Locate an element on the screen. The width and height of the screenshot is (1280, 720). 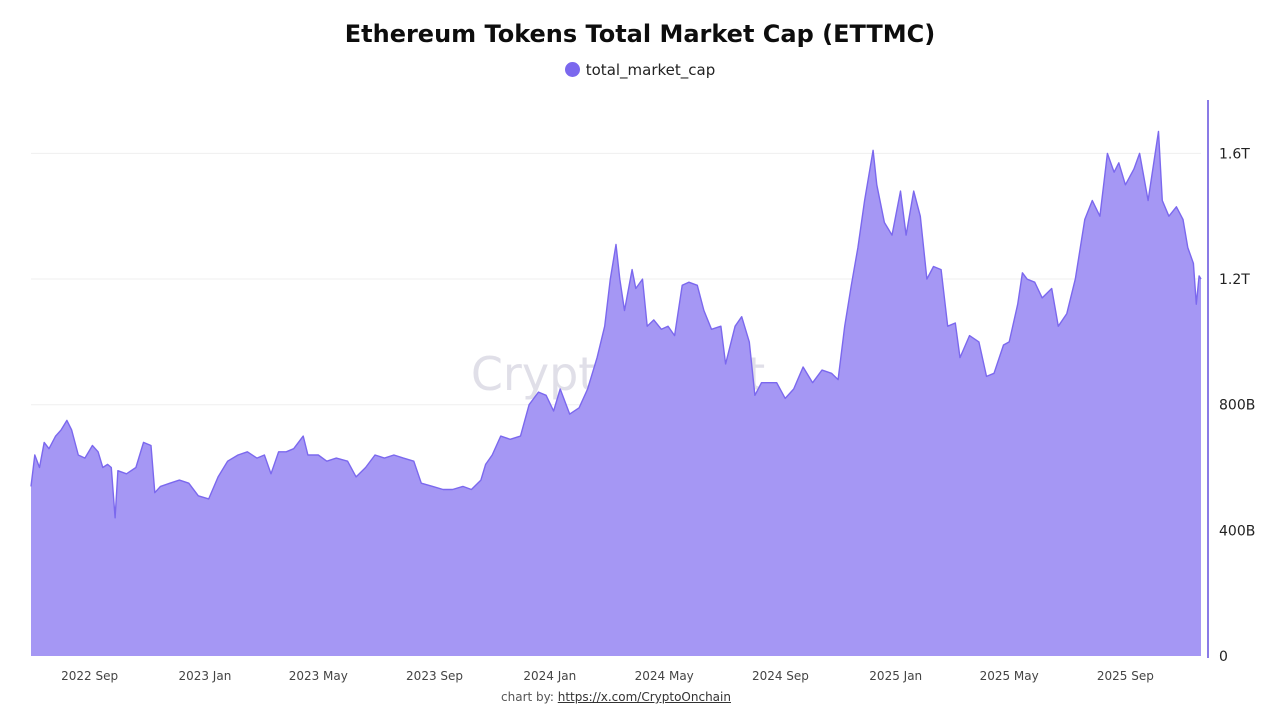
x-tick-label: 2024 Sep is located at coordinates (780, 676).